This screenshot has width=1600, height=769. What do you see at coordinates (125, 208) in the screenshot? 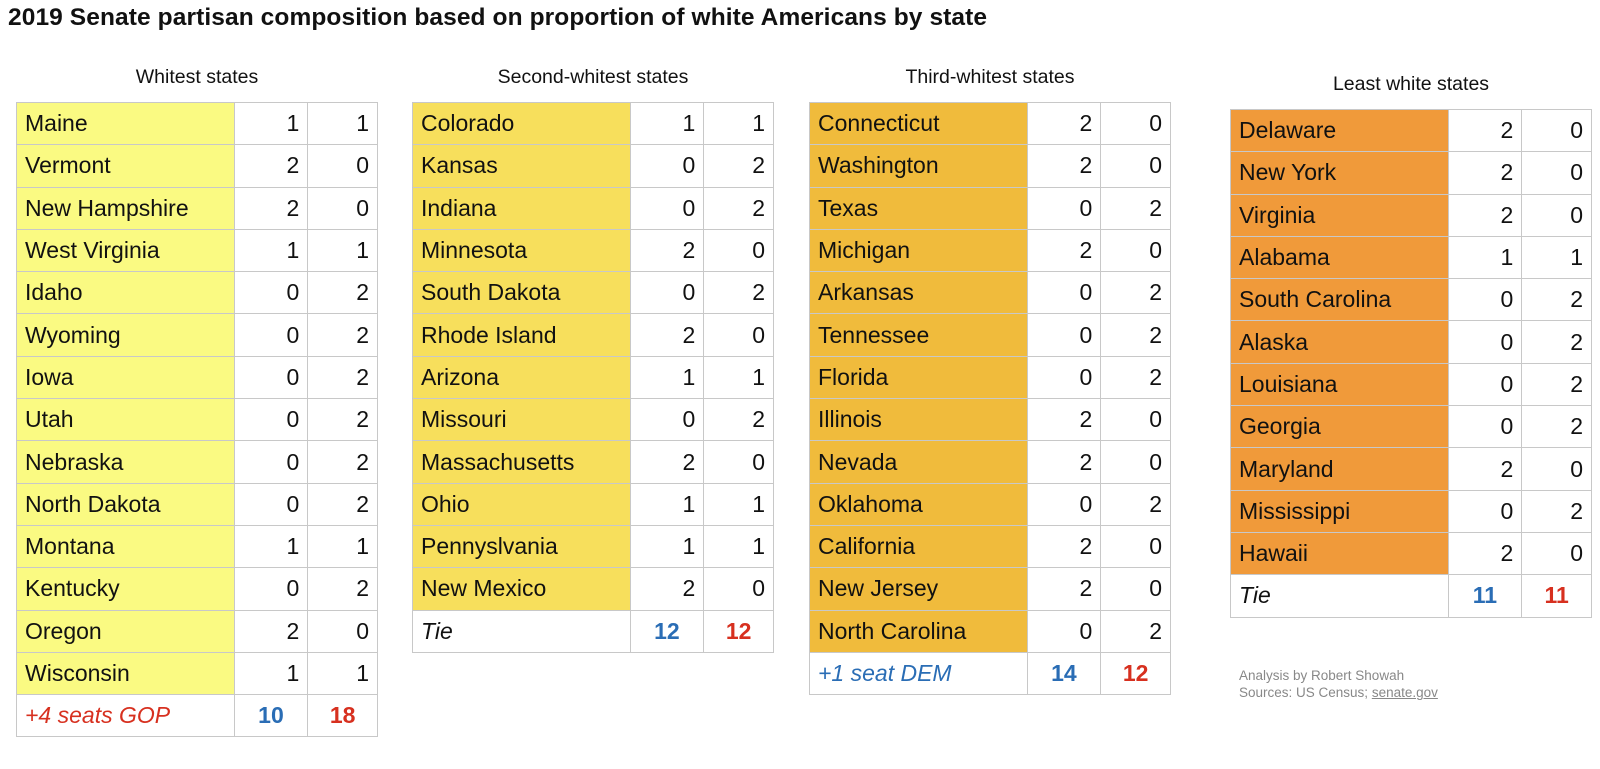
I see `state-name: New Hampshire` at bounding box center [125, 208].